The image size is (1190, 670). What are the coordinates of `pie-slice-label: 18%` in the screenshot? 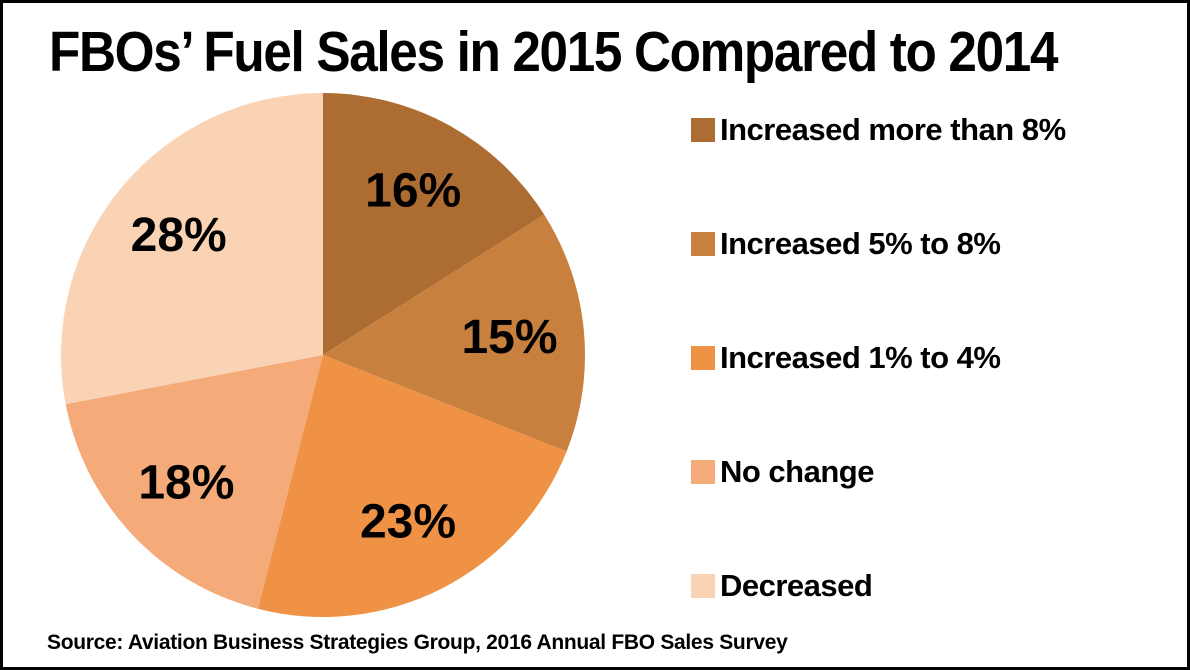 It's located at (186, 483).